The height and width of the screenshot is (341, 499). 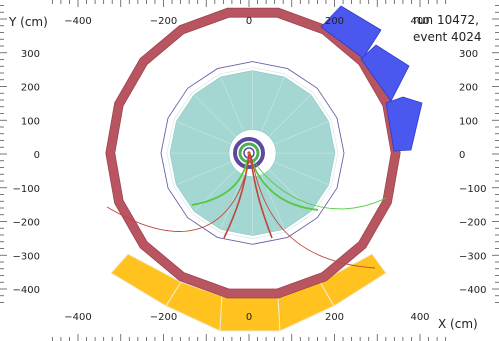 I want to click on y-tick-label-left: 0, so click(x=37, y=155).